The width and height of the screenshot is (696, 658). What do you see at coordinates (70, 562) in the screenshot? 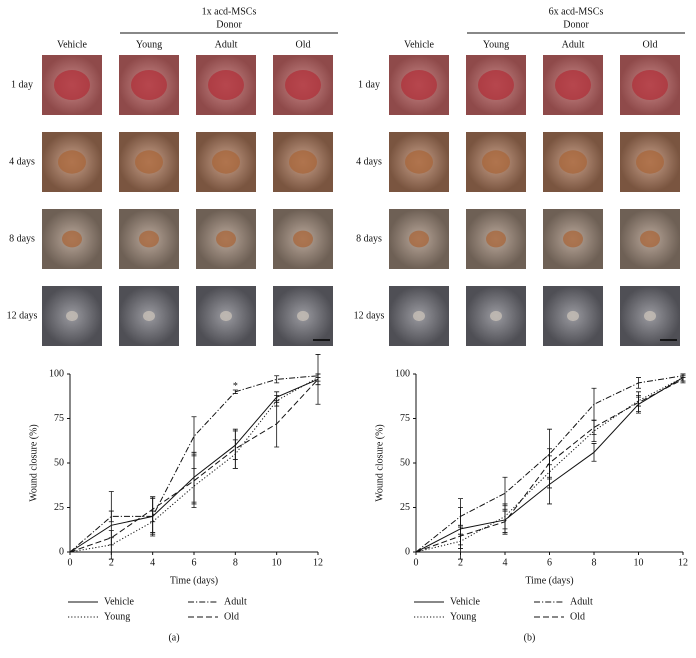
I see `x-tick-label: 0` at bounding box center [70, 562].